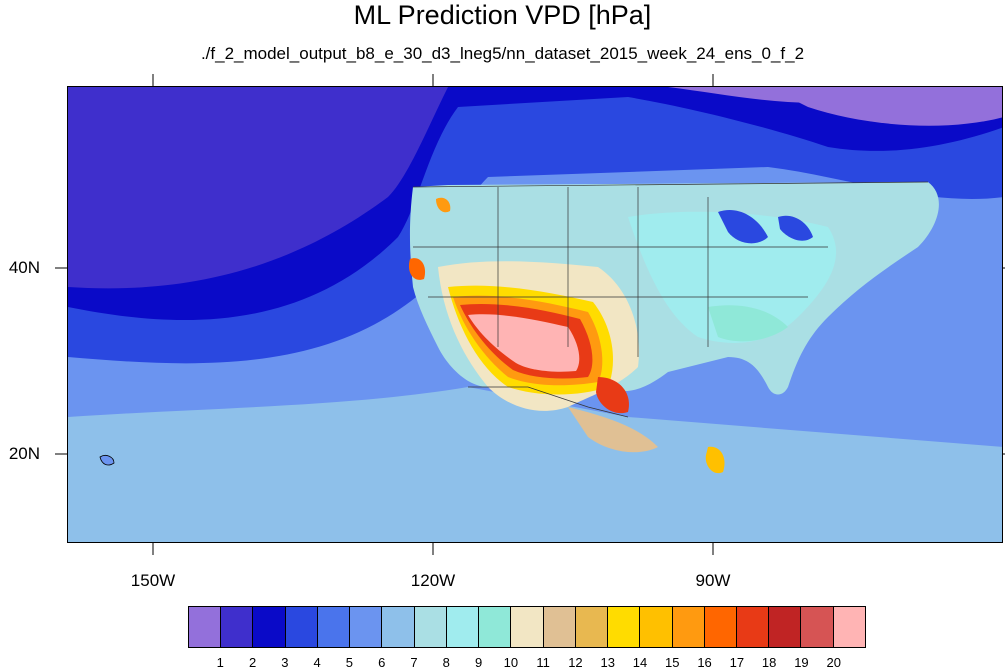 The width and height of the screenshot is (1005, 672). Describe the element at coordinates (153, 580) in the screenshot. I see `lon-label-150w: 150W` at that location.